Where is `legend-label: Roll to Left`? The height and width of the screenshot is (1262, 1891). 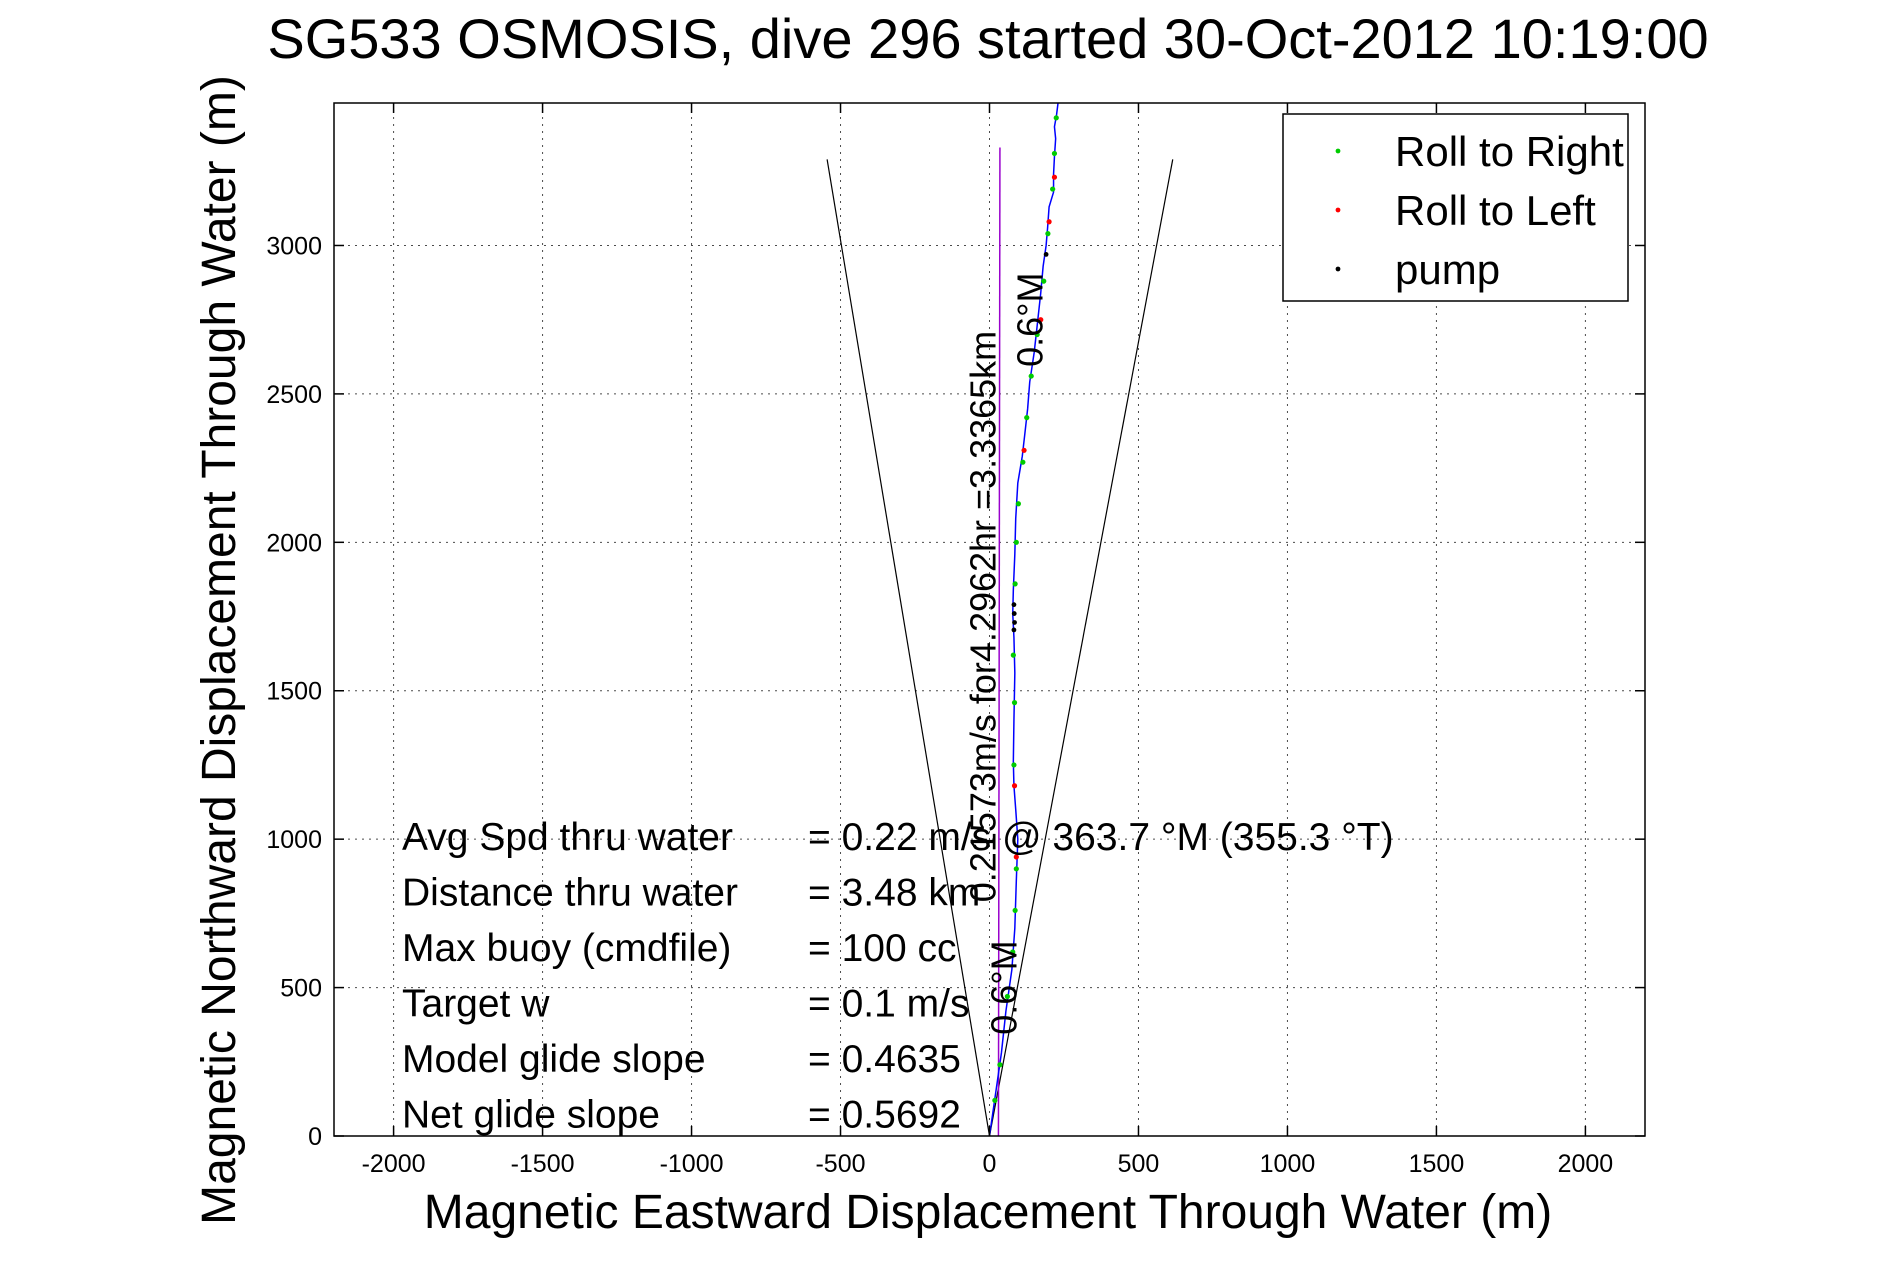
legend-label: Roll to Left is located at coordinates (1495, 210).